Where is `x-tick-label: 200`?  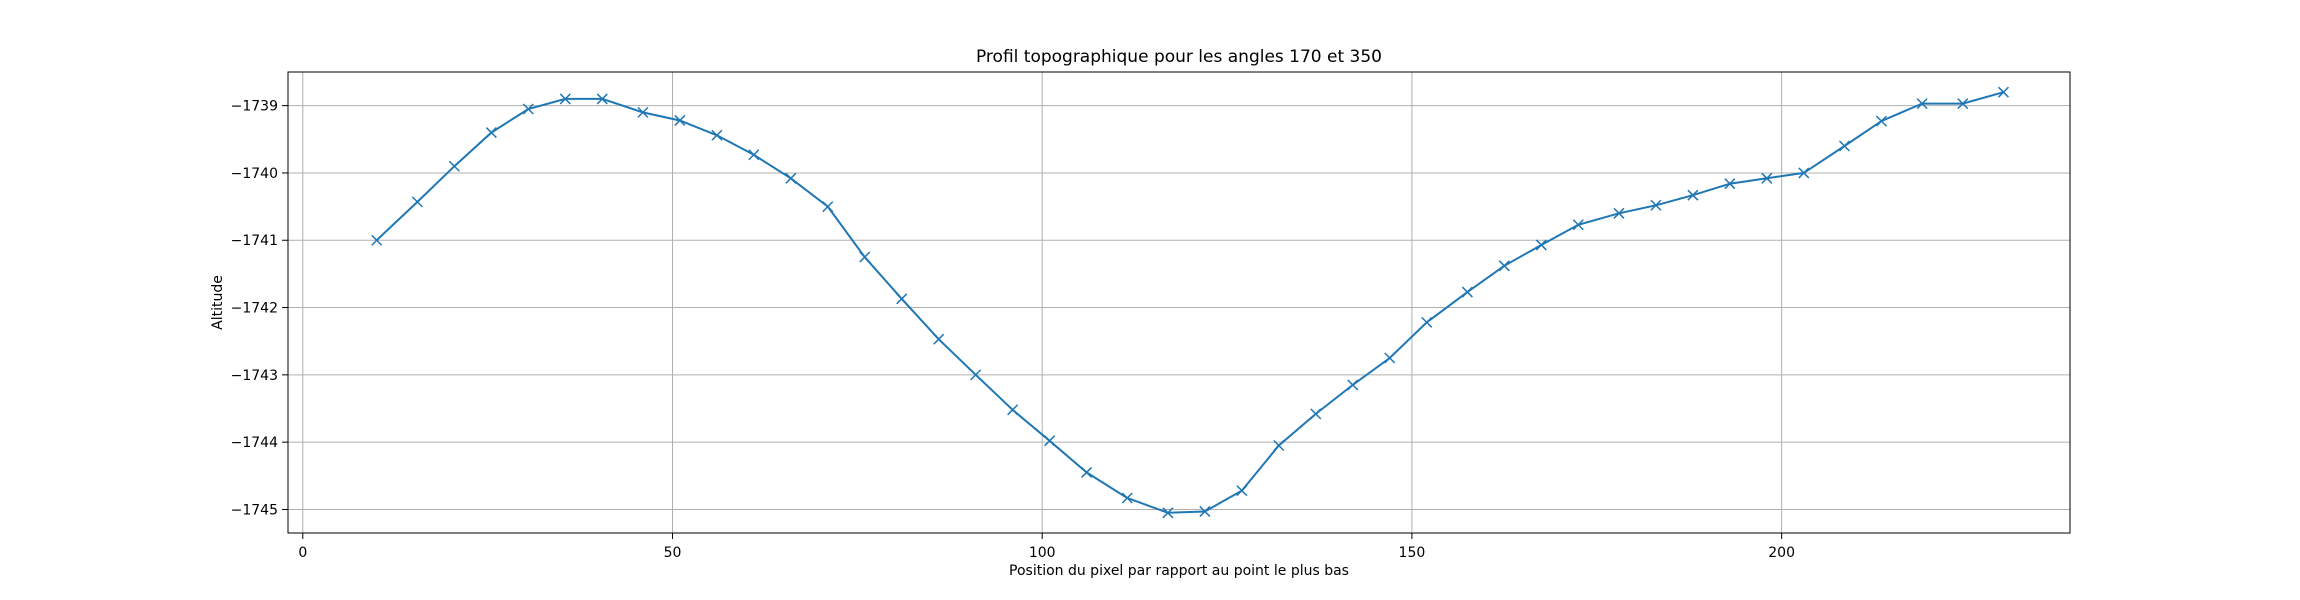
x-tick-label: 200 is located at coordinates (1781, 553).